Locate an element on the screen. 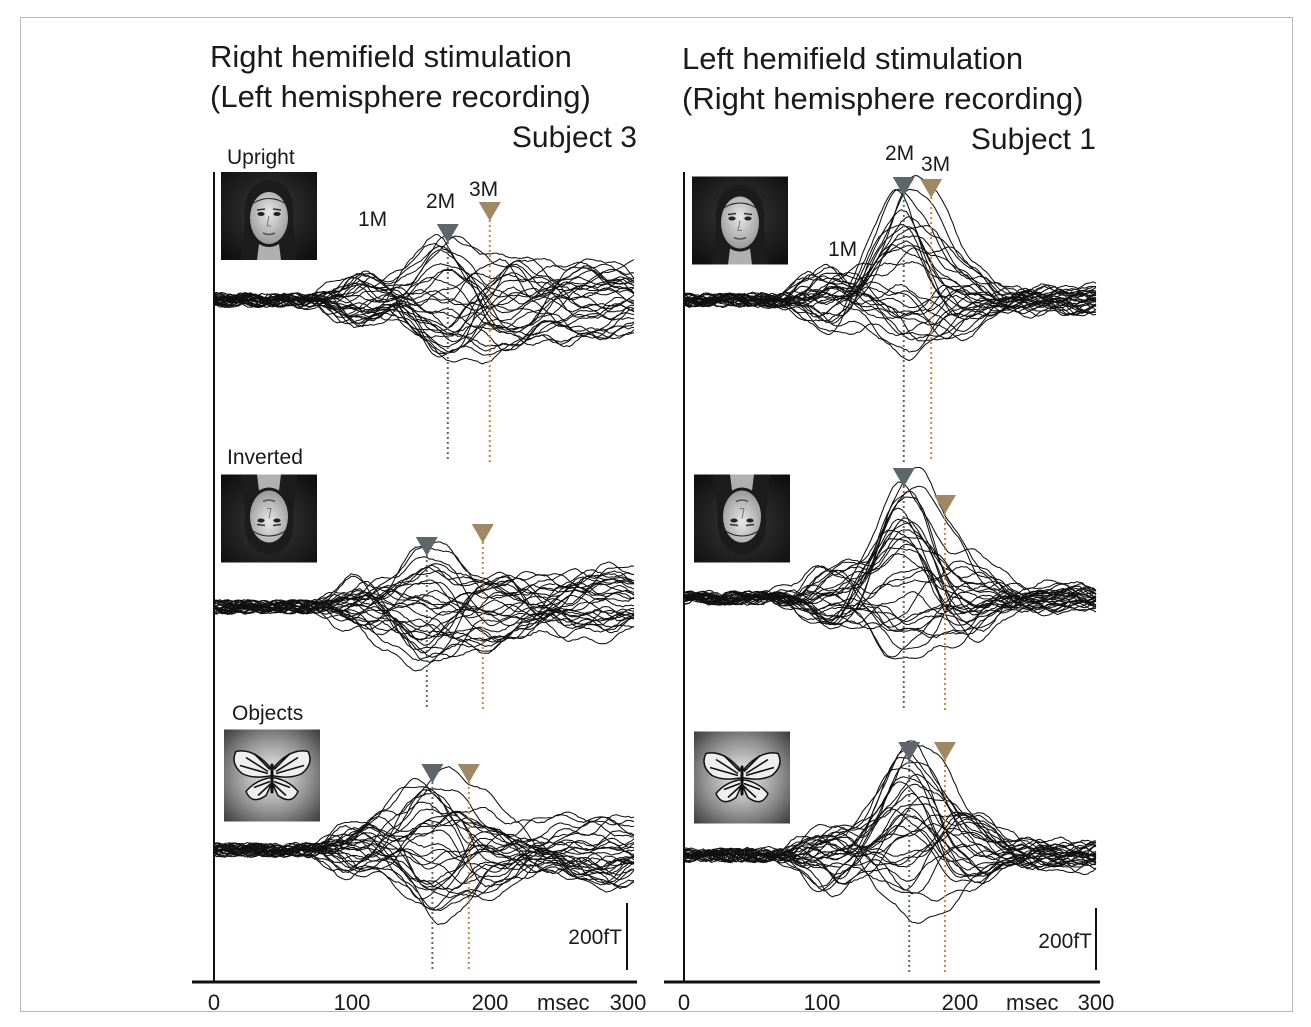 This screenshot has width=1311, height=1027. right-scale-bar-label: 200fT is located at coordinates (1065, 941).